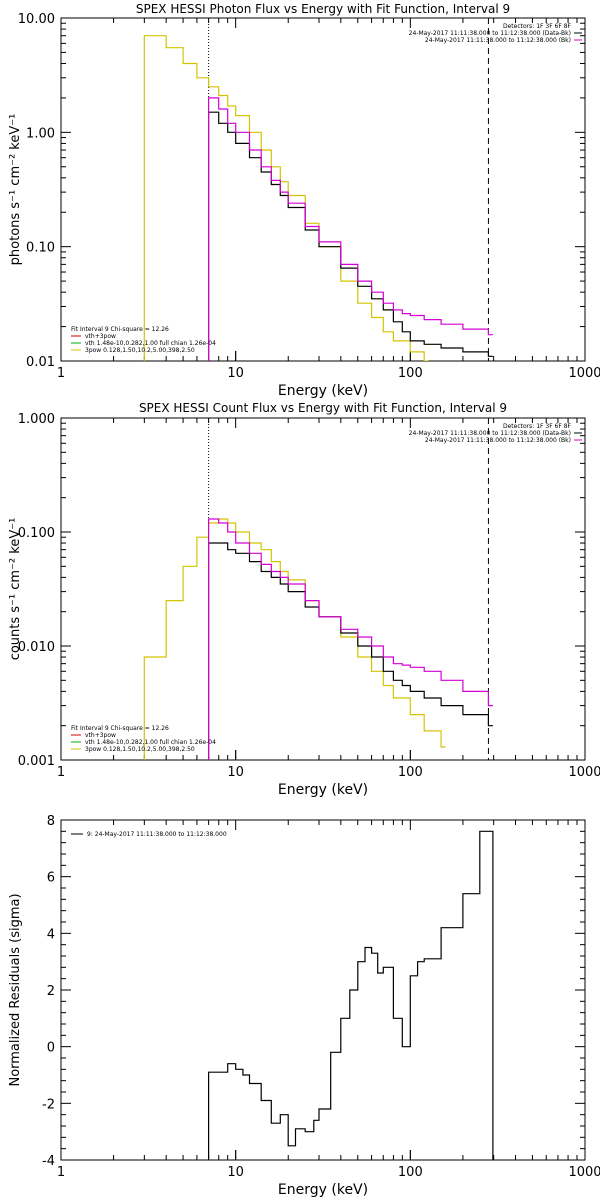 Image resolution: width=600 pixels, height=1200 pixels. I want to click on y-tick-label: 1.00, so click(40, 133).